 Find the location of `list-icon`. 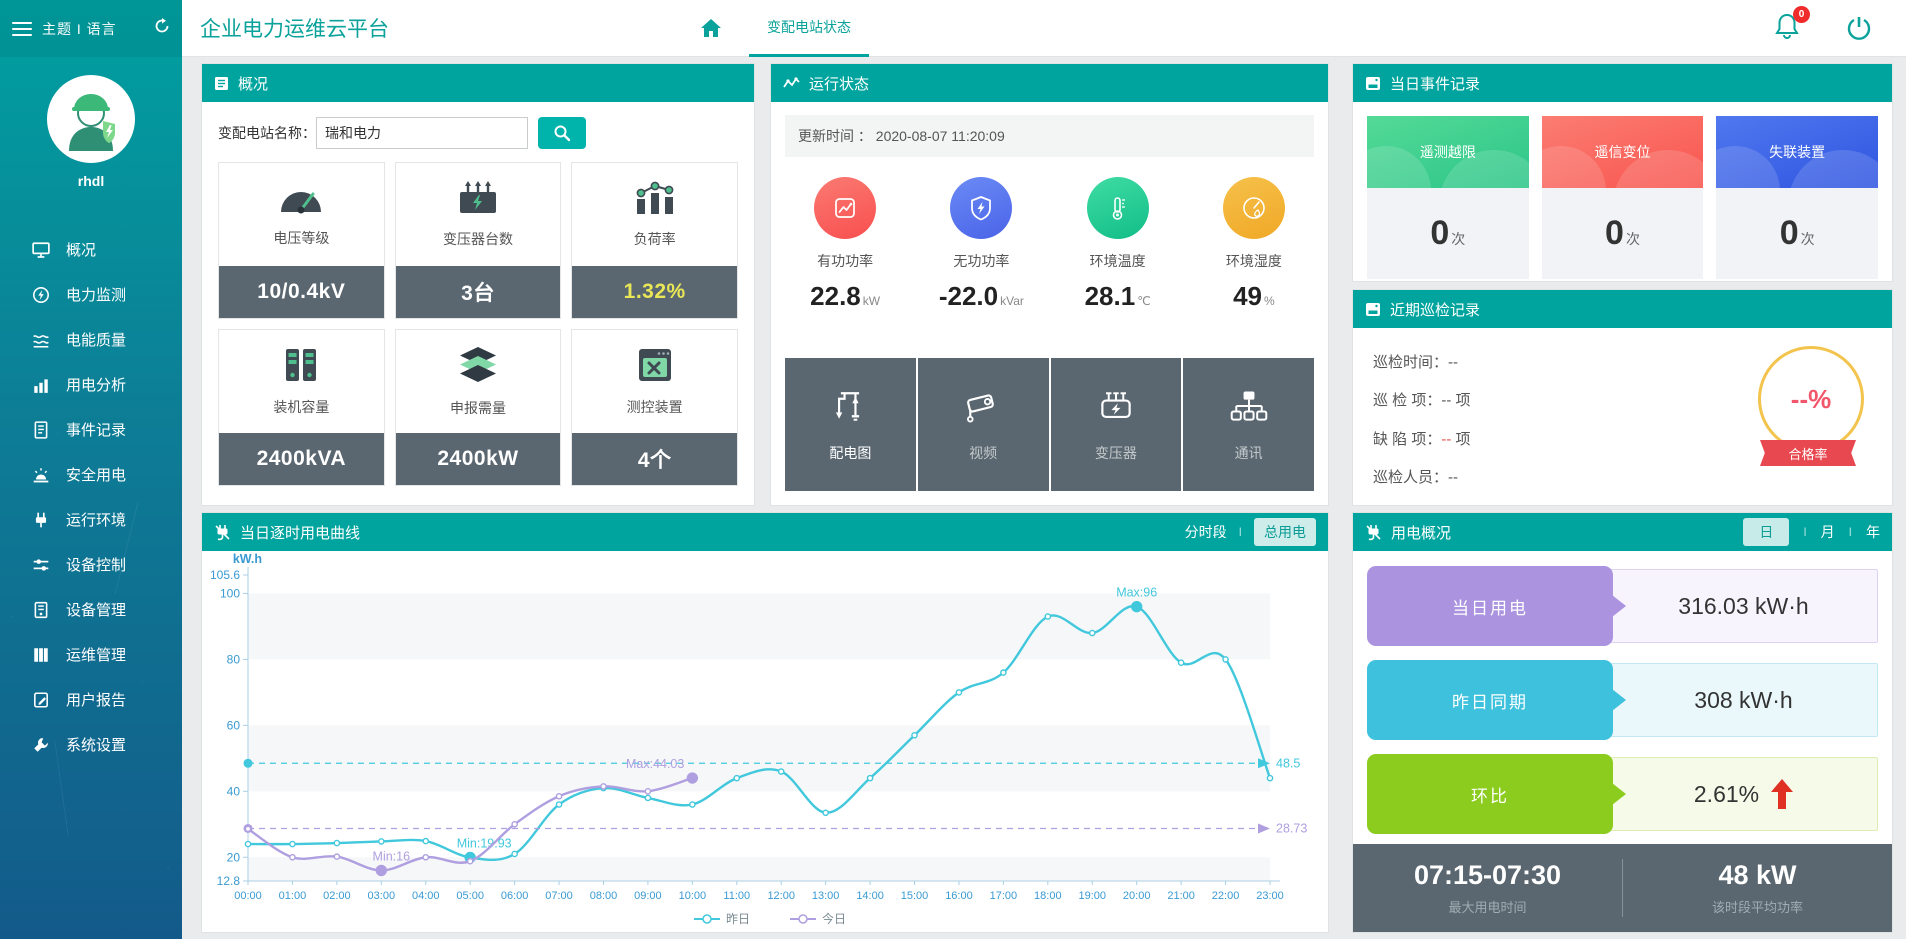

list-icon is located at coordinates (221, 83).